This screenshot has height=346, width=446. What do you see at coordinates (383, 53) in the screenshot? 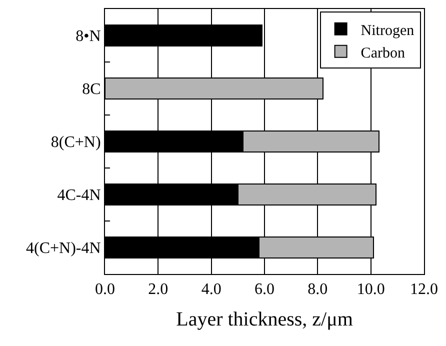
I see `legend-label: Carbon` at bounding box center [383, 53].